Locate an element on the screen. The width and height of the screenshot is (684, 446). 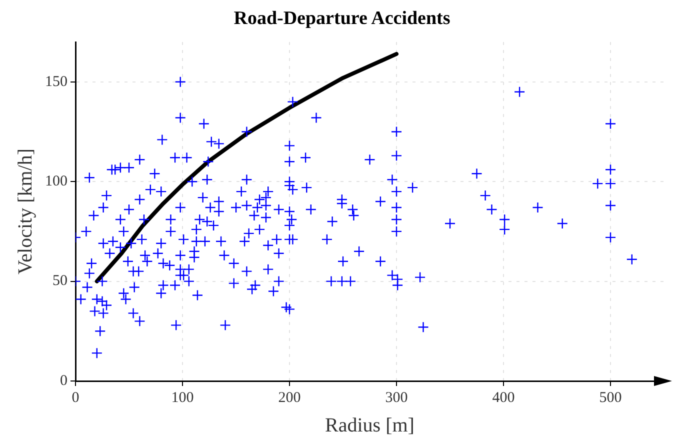
x-axis-title: Radius [m] is located at coordinates (369, 425).